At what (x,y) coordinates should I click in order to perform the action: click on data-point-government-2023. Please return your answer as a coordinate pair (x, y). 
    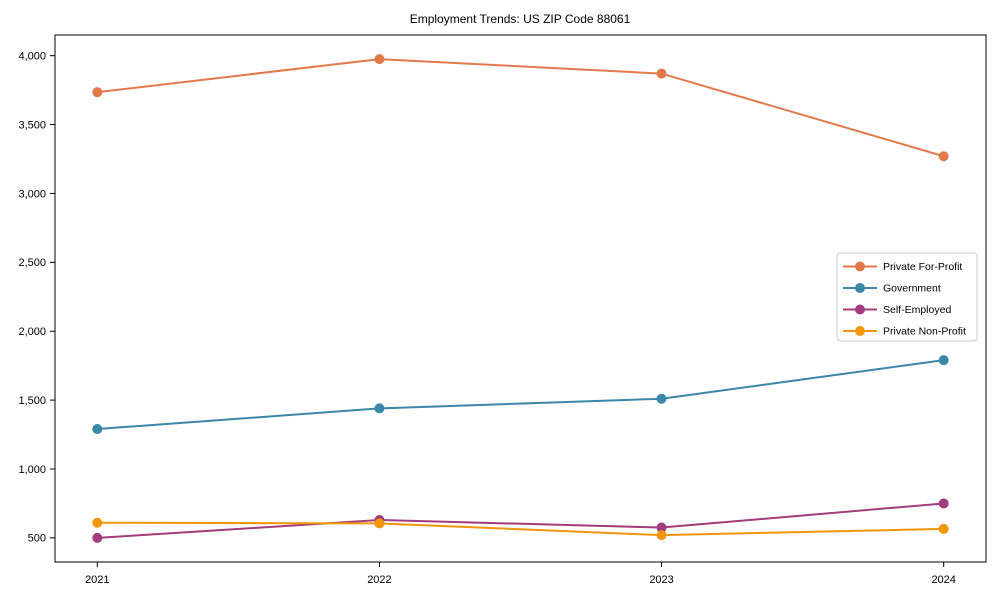
    Looking at the image, I should click on (661, 398).